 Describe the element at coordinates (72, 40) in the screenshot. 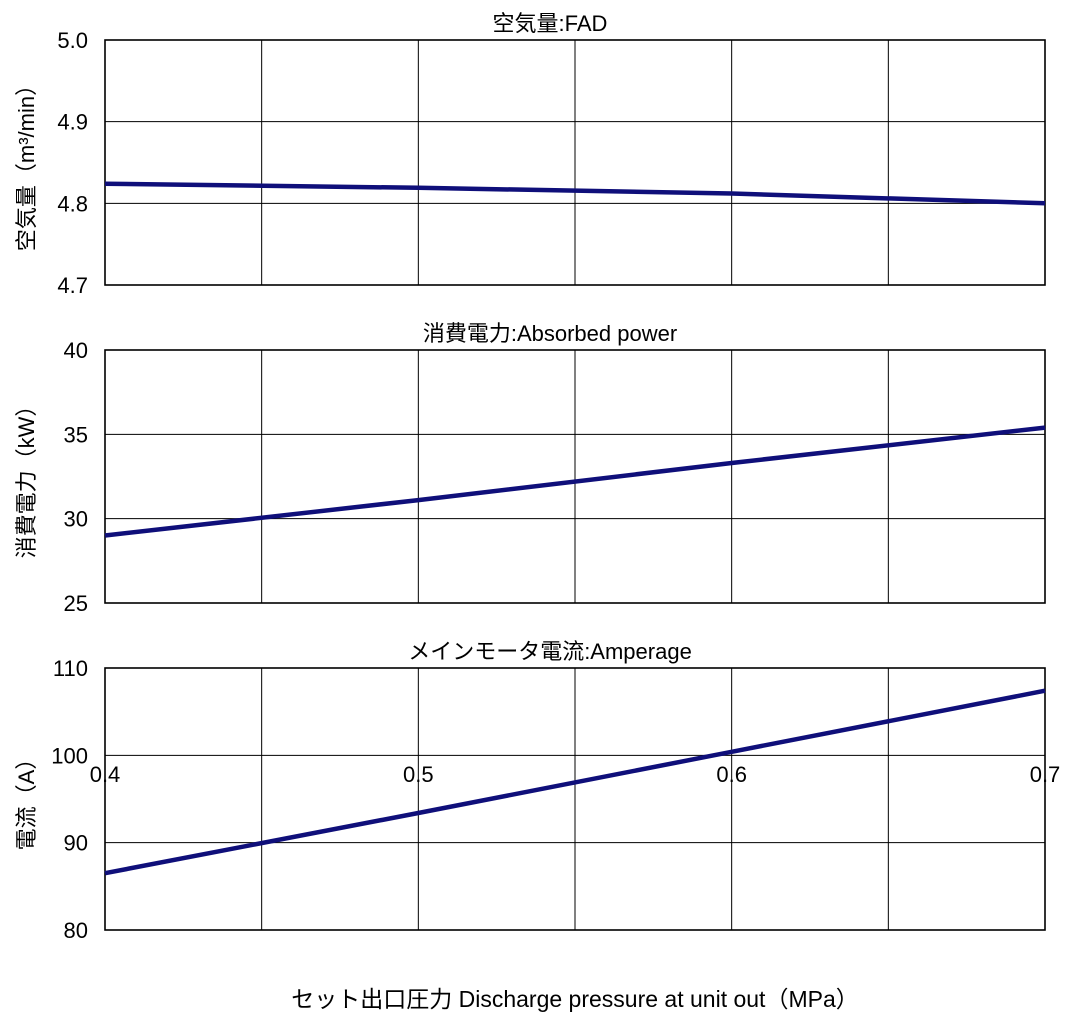

I see `y-tick-label: 5.0` at that location.